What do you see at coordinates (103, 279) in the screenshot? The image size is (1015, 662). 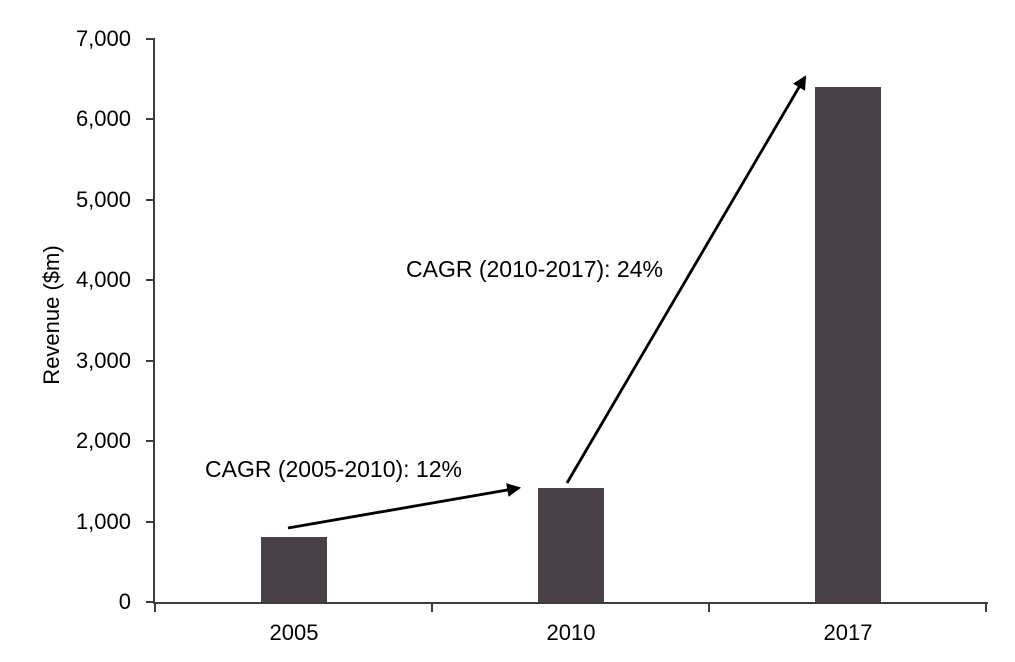 I see `y-tick-label: 4,000` at bounding box center [103, 279].